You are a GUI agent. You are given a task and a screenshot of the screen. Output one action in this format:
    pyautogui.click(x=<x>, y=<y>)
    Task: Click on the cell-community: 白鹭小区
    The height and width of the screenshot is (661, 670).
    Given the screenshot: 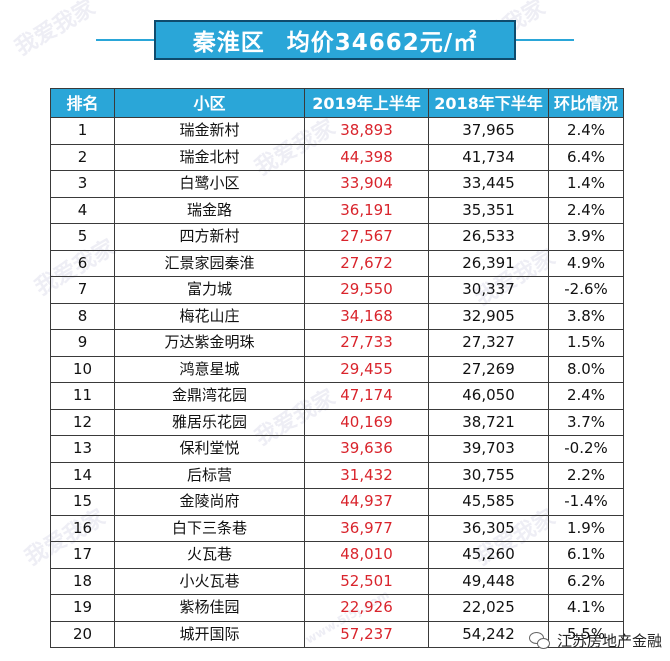 What is the action you would take?
    pyautogui.click(x=209, y=184)
    